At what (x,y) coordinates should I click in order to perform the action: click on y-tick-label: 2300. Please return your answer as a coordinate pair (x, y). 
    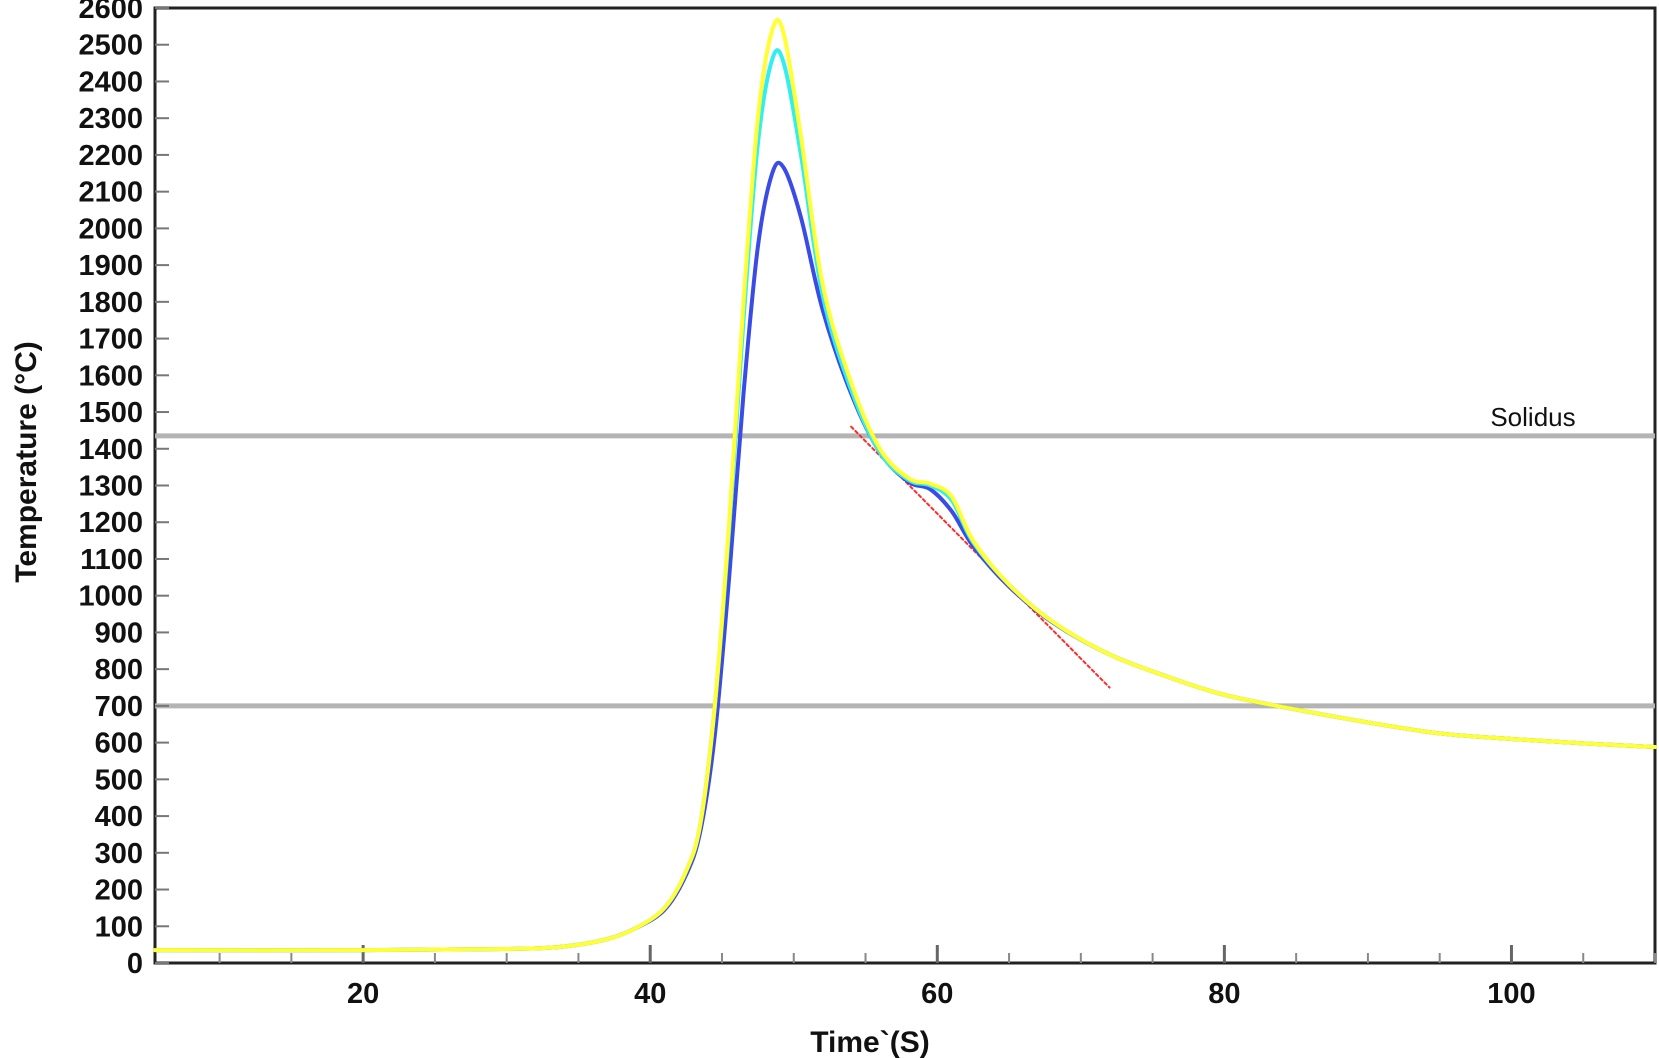
    Looking at the image, I should click on (110, 119).